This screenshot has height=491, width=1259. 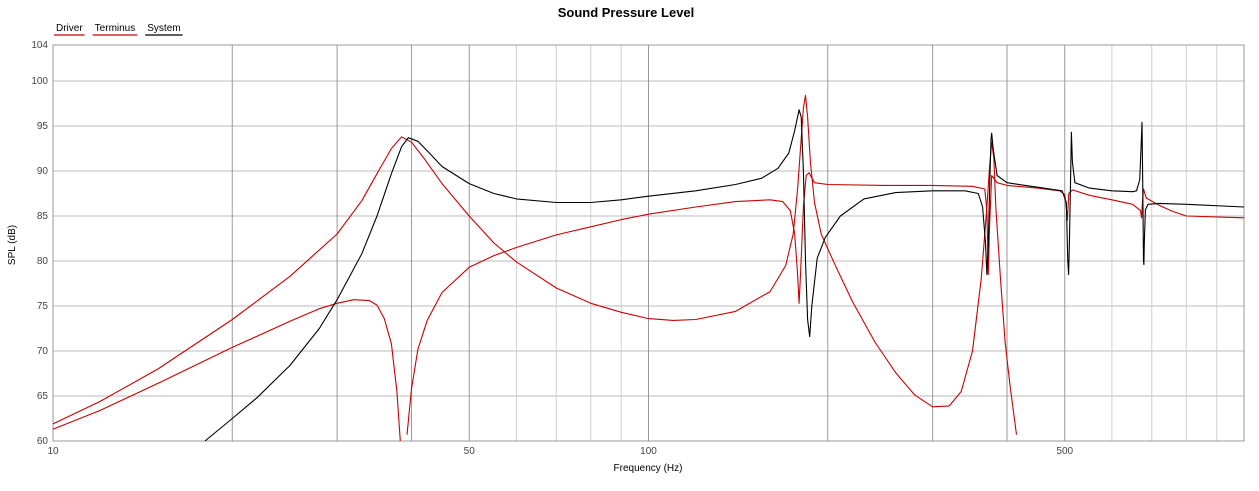 I want to click on x-tick-label: 100, so click(x=648, y=451).